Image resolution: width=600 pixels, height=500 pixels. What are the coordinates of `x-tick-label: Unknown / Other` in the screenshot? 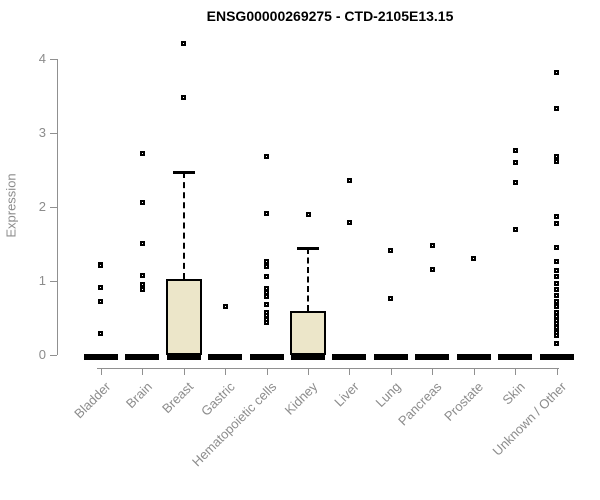 It's located at (529, 419).